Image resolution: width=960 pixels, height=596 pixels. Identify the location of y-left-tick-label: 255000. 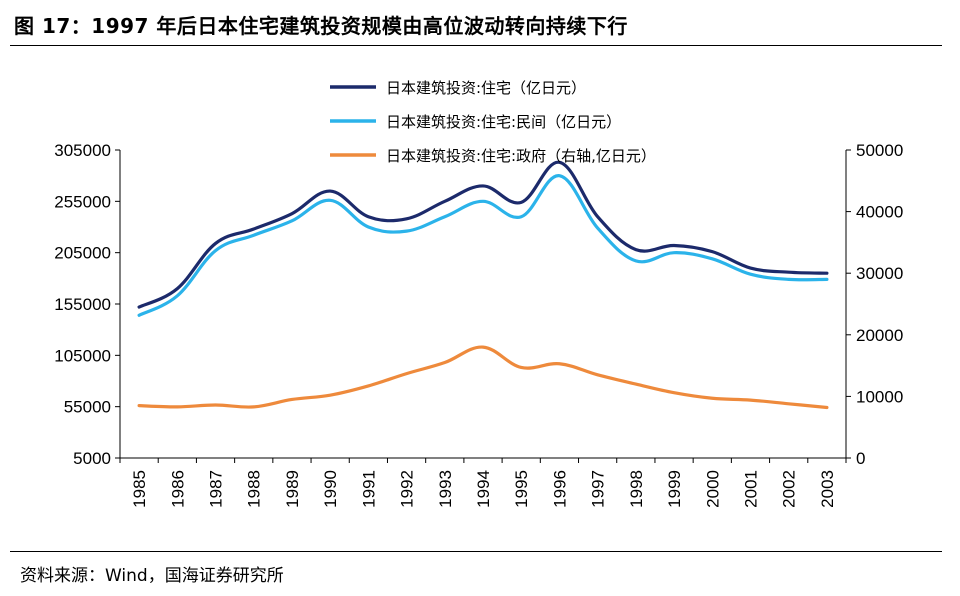
(82, 201).